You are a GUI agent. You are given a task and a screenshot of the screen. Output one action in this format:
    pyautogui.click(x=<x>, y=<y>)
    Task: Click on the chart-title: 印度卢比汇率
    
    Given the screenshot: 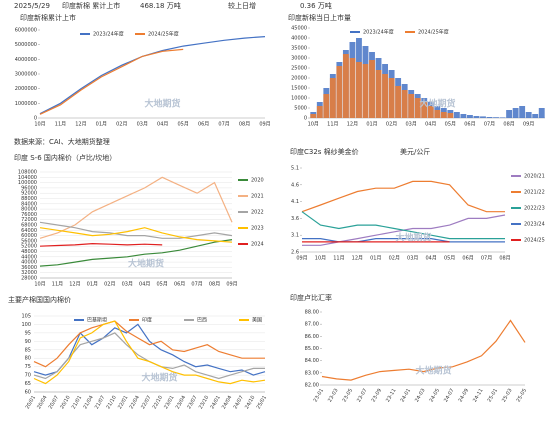 What is the action you would take?
    pyautogui.click(x=311, y=297)
    